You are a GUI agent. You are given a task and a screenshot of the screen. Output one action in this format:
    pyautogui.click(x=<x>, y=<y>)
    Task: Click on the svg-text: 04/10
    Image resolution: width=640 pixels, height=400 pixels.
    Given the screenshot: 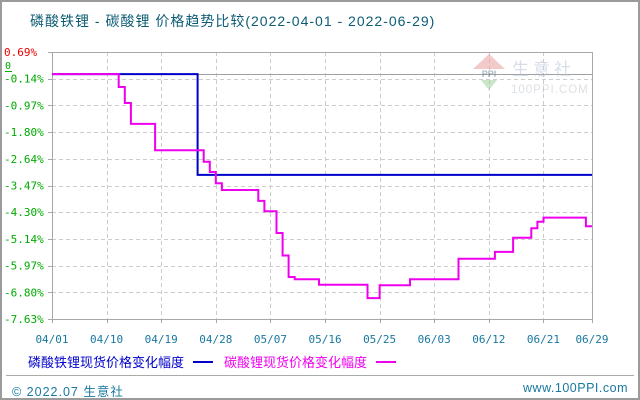 What is the action you would take?
    pyautogui.click(x=106, y=339)
    